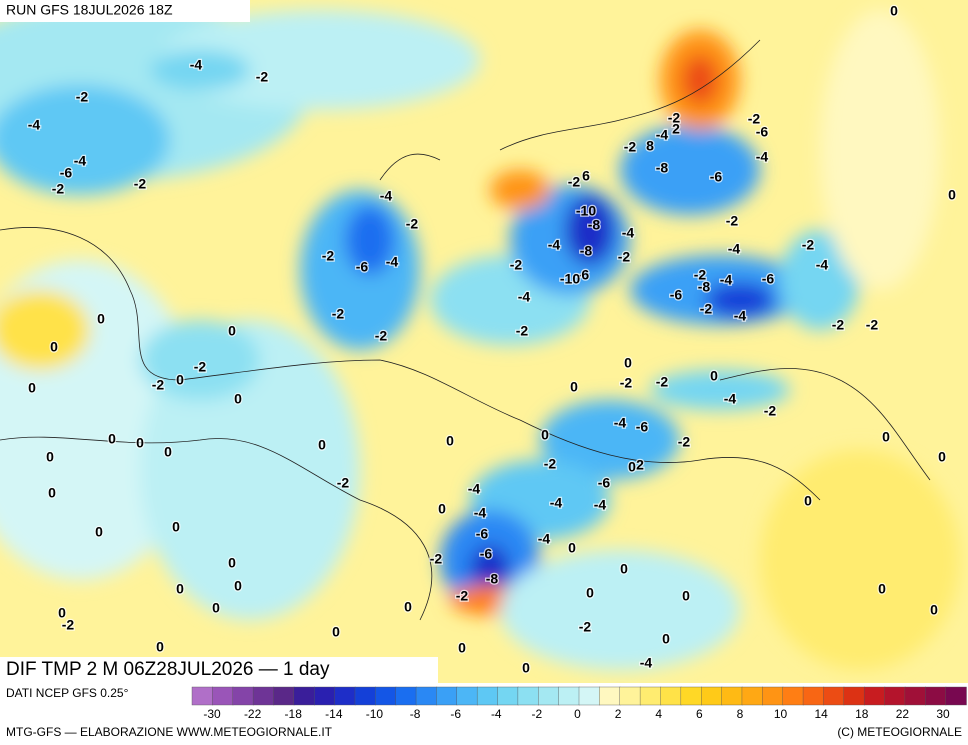 This screenshot has height=745, width=968. I want to click on colorbar-label: 2, so click(618, 714).